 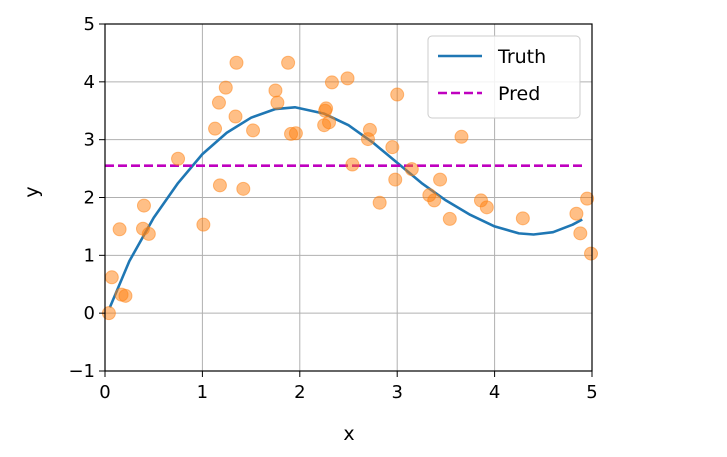 I want to click on y-tick-label: 2, so click(x=89, y=198).